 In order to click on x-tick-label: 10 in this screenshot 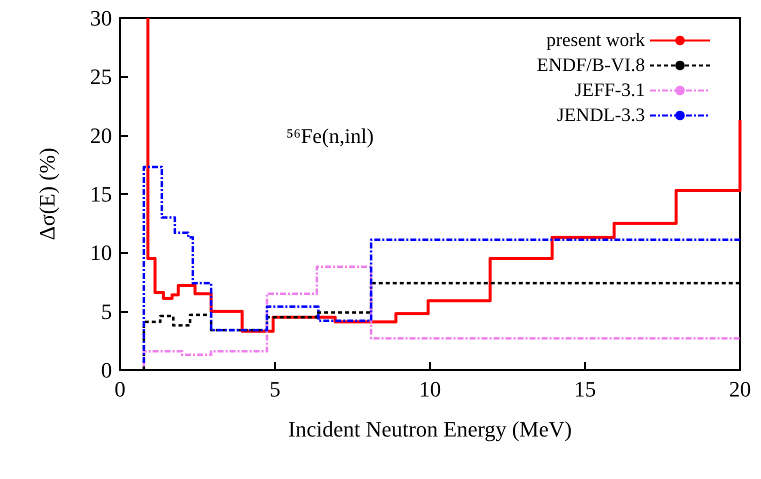, I will do `click(430, 389)`.